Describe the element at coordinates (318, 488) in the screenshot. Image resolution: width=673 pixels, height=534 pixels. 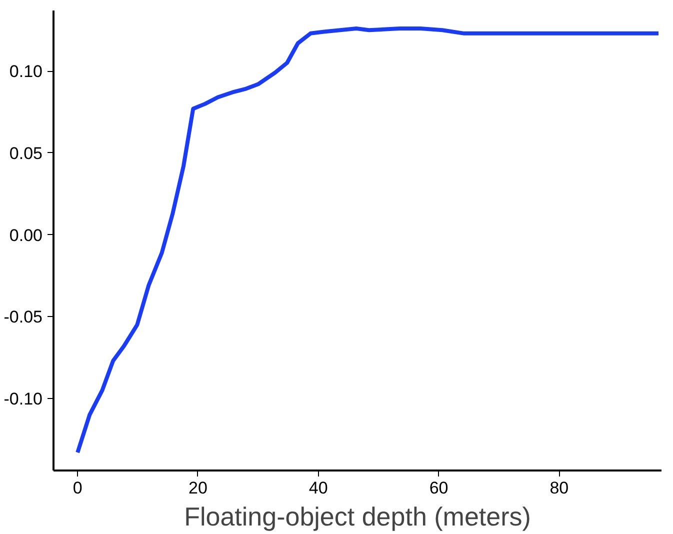
I see `x-tick-label: 40` at that location.